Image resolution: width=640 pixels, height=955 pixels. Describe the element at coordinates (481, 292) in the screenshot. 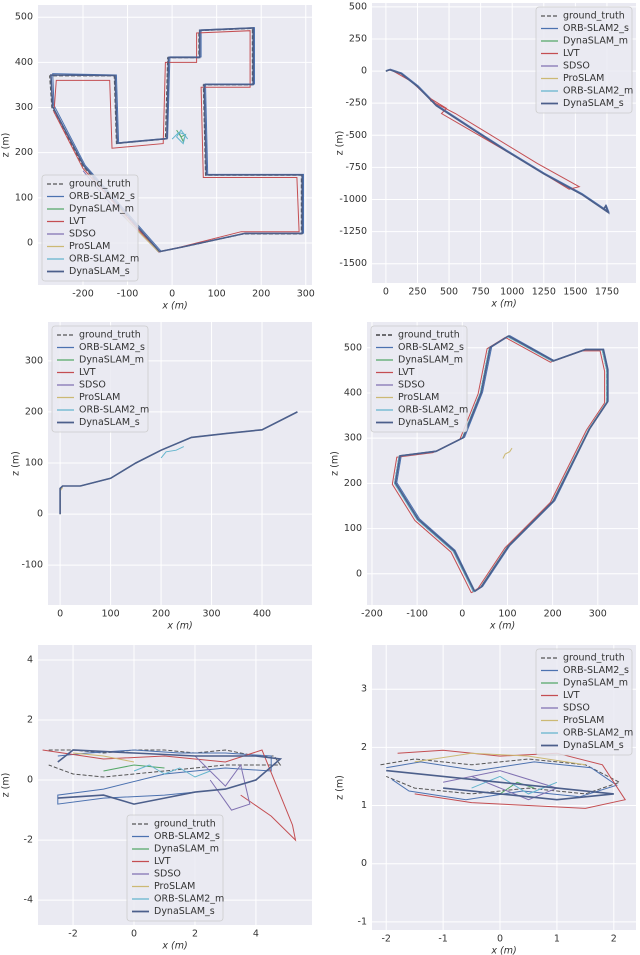

I see `x-tick-label: 750` at that location.